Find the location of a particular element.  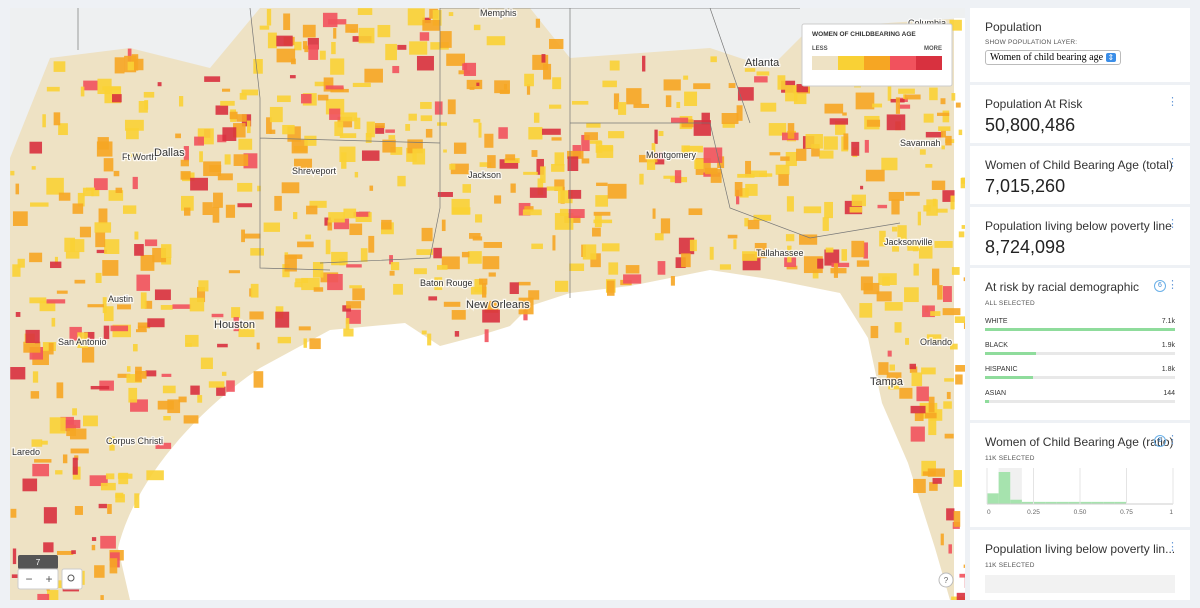

ratio-count: 6 is located at coordinates (1160, 441).